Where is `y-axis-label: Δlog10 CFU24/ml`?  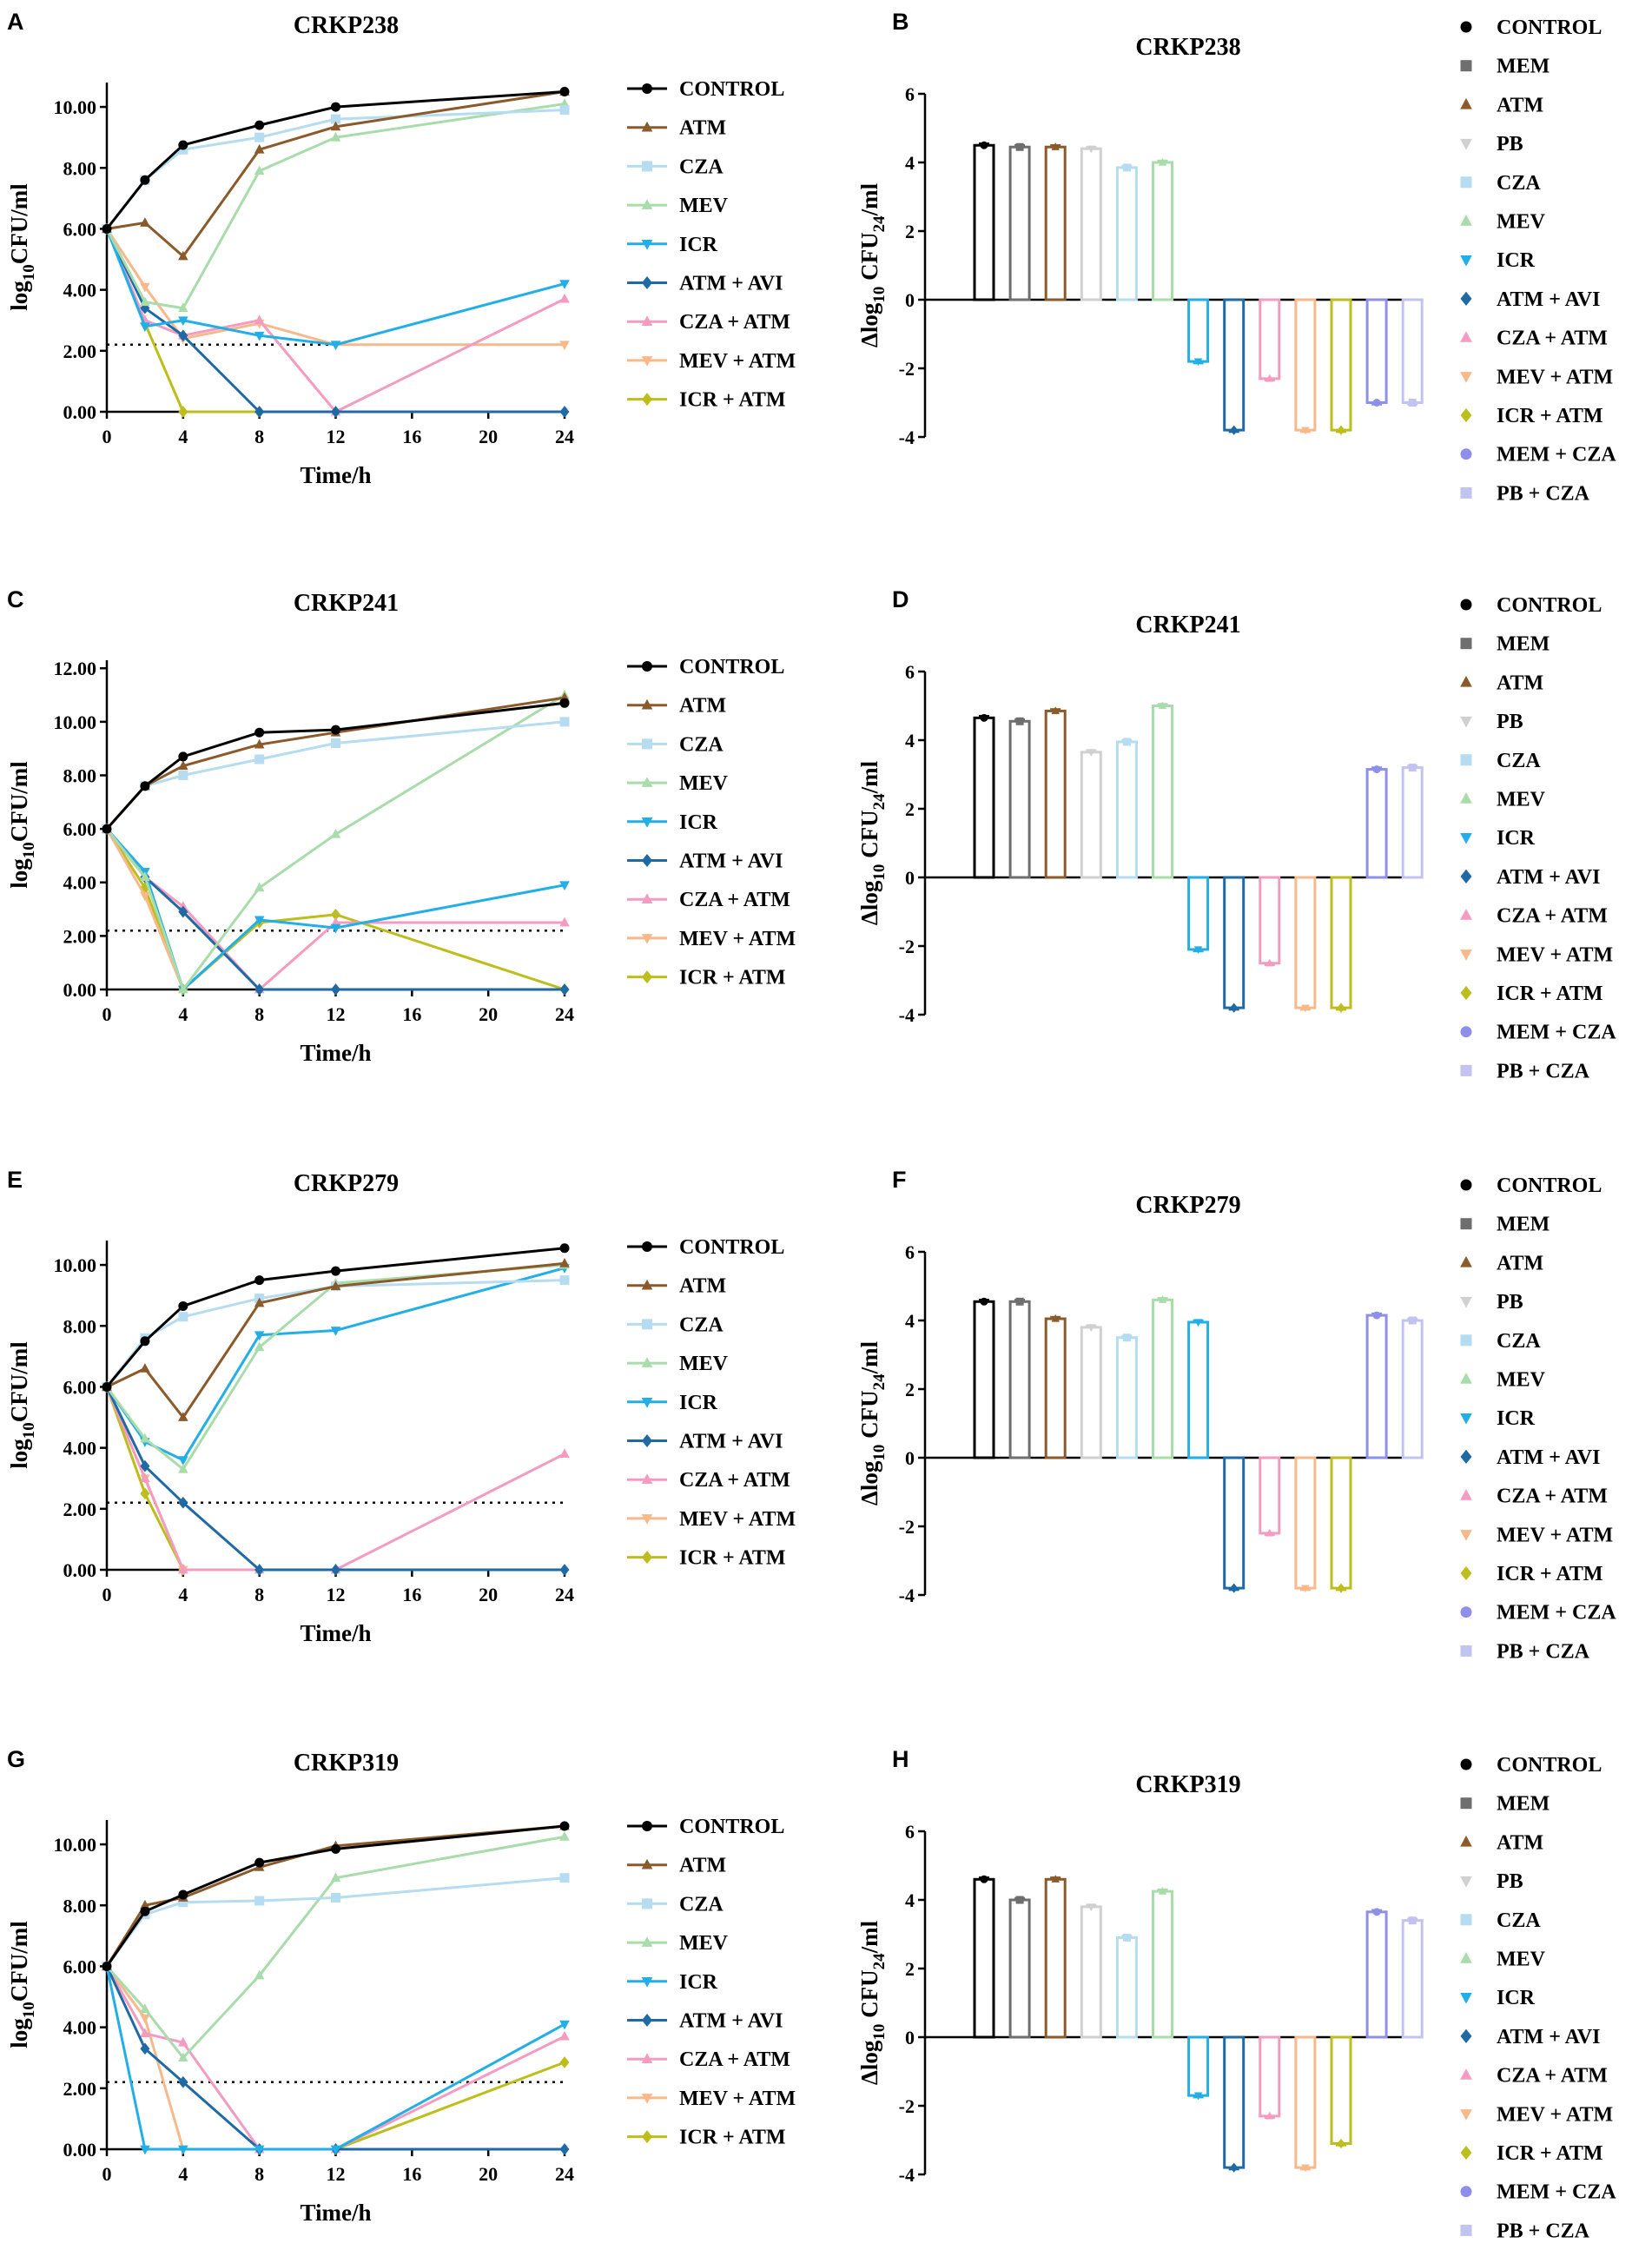 y-axis-label: Δlog10 CFU24/ml is located at coordinates (872, 842).